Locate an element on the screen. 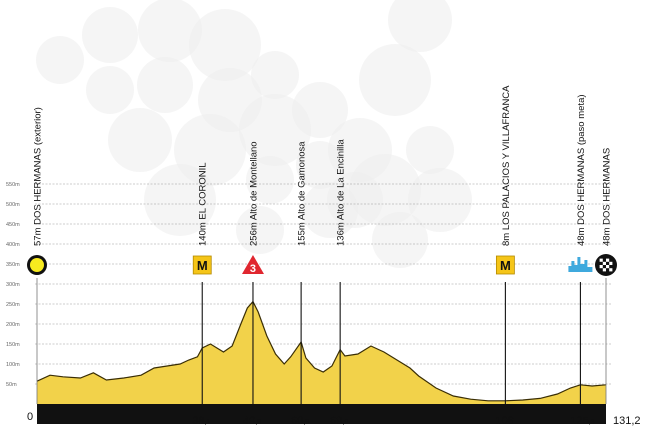  climb-cat3-number: 3 is located at coordinates (253, 269).